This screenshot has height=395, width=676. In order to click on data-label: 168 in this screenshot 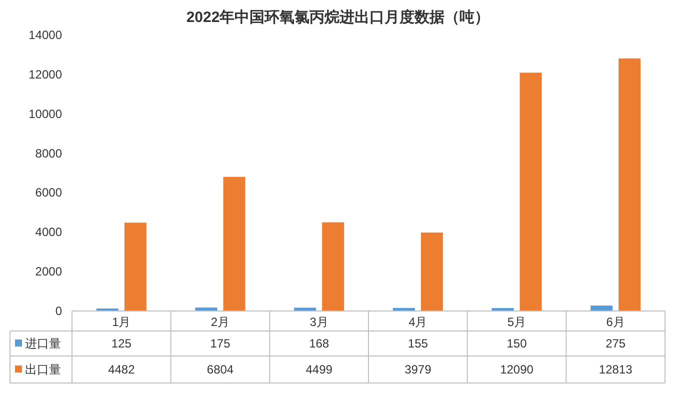, I will do `click(319, 343)`.